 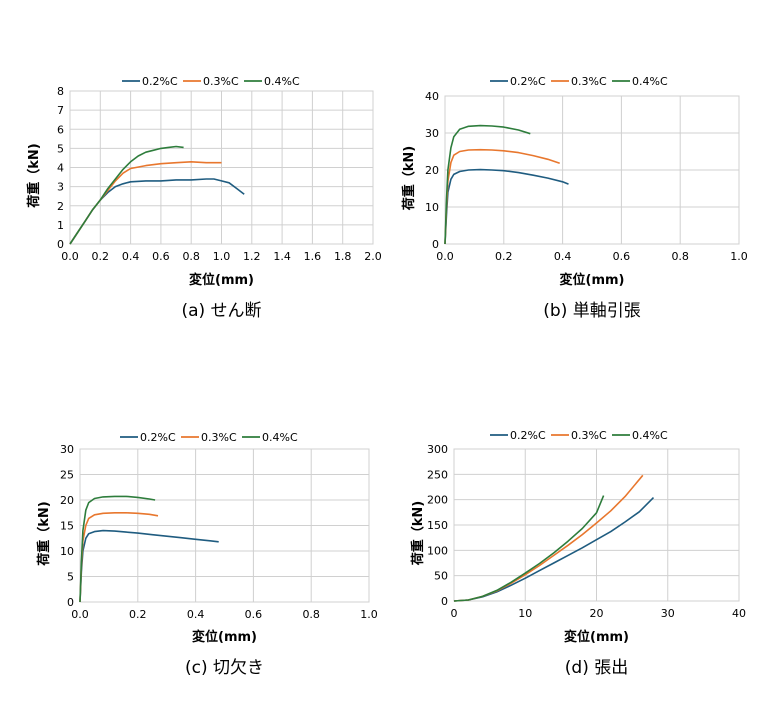 What do you see at coordinates (432, 96) in the screenshot?
I see `y-tick-label: 40` at bounding box center [432, 96].